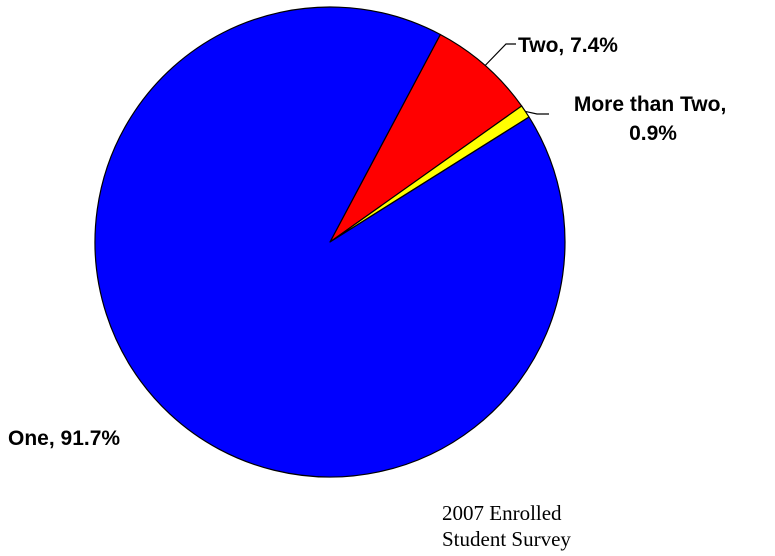 The width and height of the screenshot is (775, 556). I want to click on slice-label-two: Two, 7.4%, so click(568, 45).